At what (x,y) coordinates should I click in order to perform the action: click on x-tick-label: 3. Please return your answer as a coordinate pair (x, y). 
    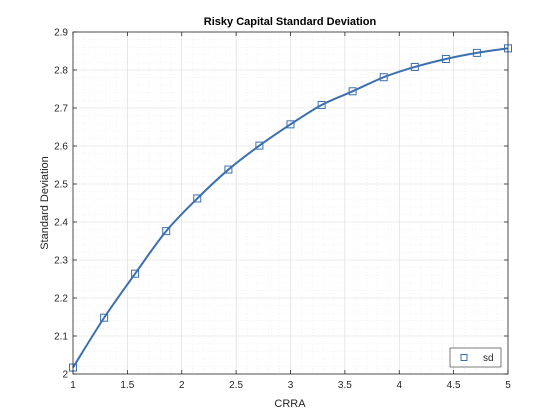
    Looking at the image, I should click on (291, 385).